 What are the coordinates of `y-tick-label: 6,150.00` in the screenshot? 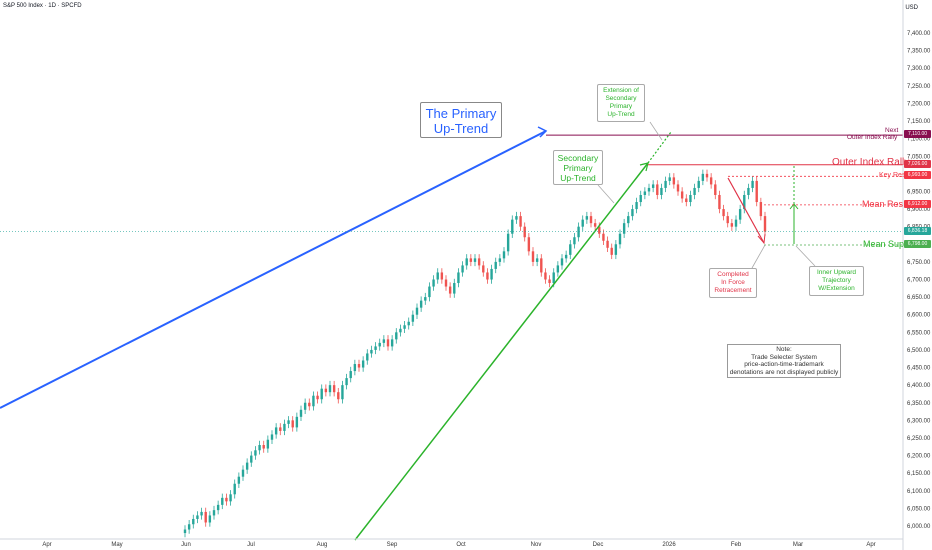 It's located at (919, 474).